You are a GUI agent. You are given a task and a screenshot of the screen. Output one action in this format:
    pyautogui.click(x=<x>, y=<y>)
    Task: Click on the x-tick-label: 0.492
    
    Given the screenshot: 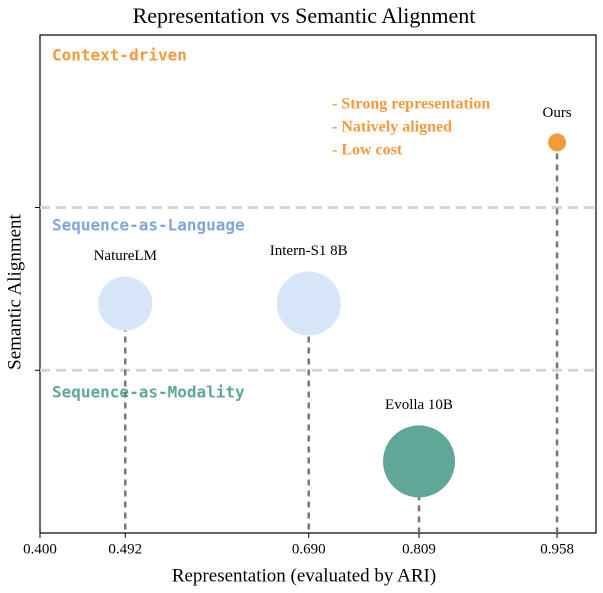 What is the action you would take?
    pyautogui.click(x=125, y=549)
    